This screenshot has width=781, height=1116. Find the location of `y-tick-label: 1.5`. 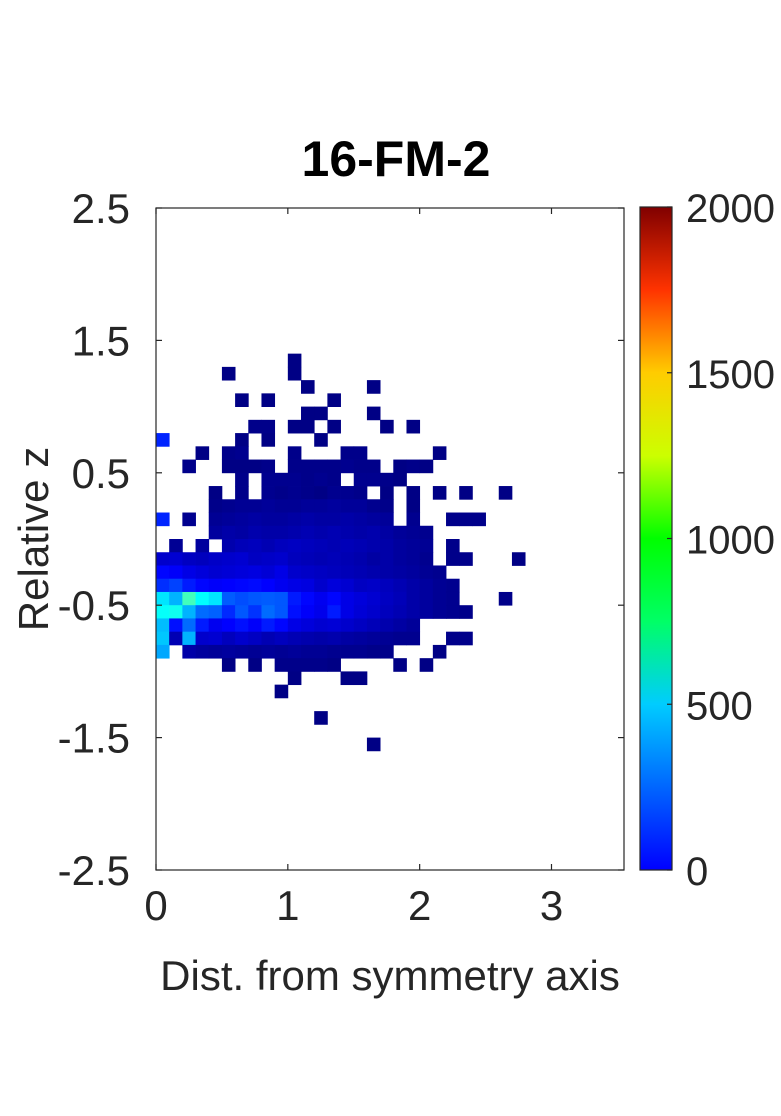

y-tick-label: 1.5 is located at coordinates (101, 340).